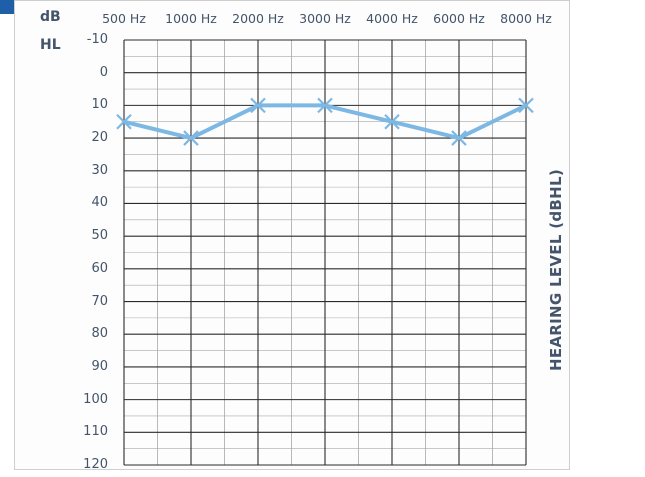 The height and width of the screenshot is (477, 645). Describe the element at coordinates (99, 236) in the screenshot. I see `y-tick-label: 50` at that location.